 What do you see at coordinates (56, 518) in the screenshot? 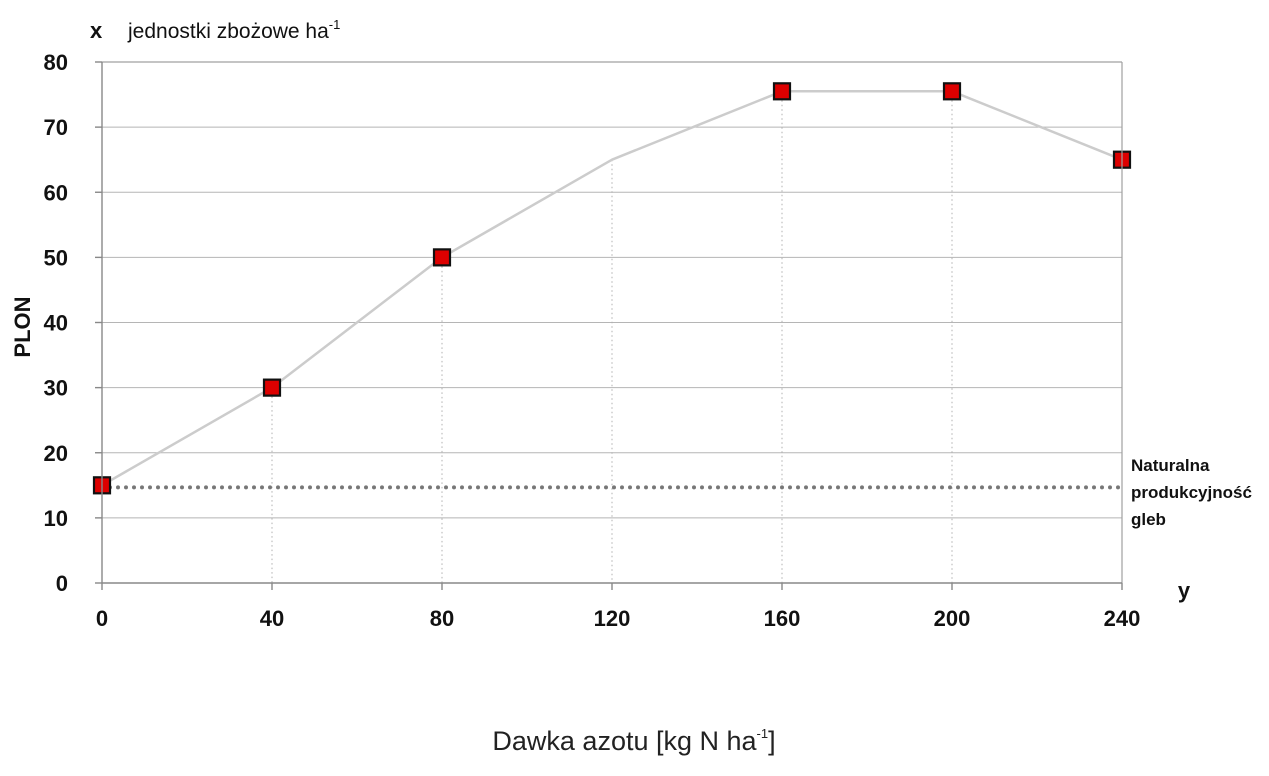
I see `y-tick-label: 10` at bounding box center [56, 518].